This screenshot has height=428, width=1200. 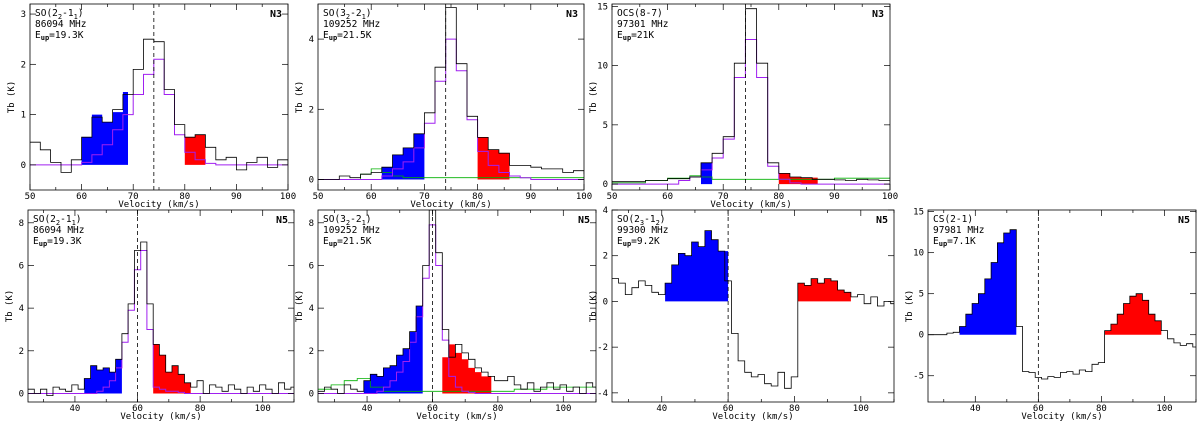 I want to click on line-name: SO(22-11), so click(x=57, y=220).